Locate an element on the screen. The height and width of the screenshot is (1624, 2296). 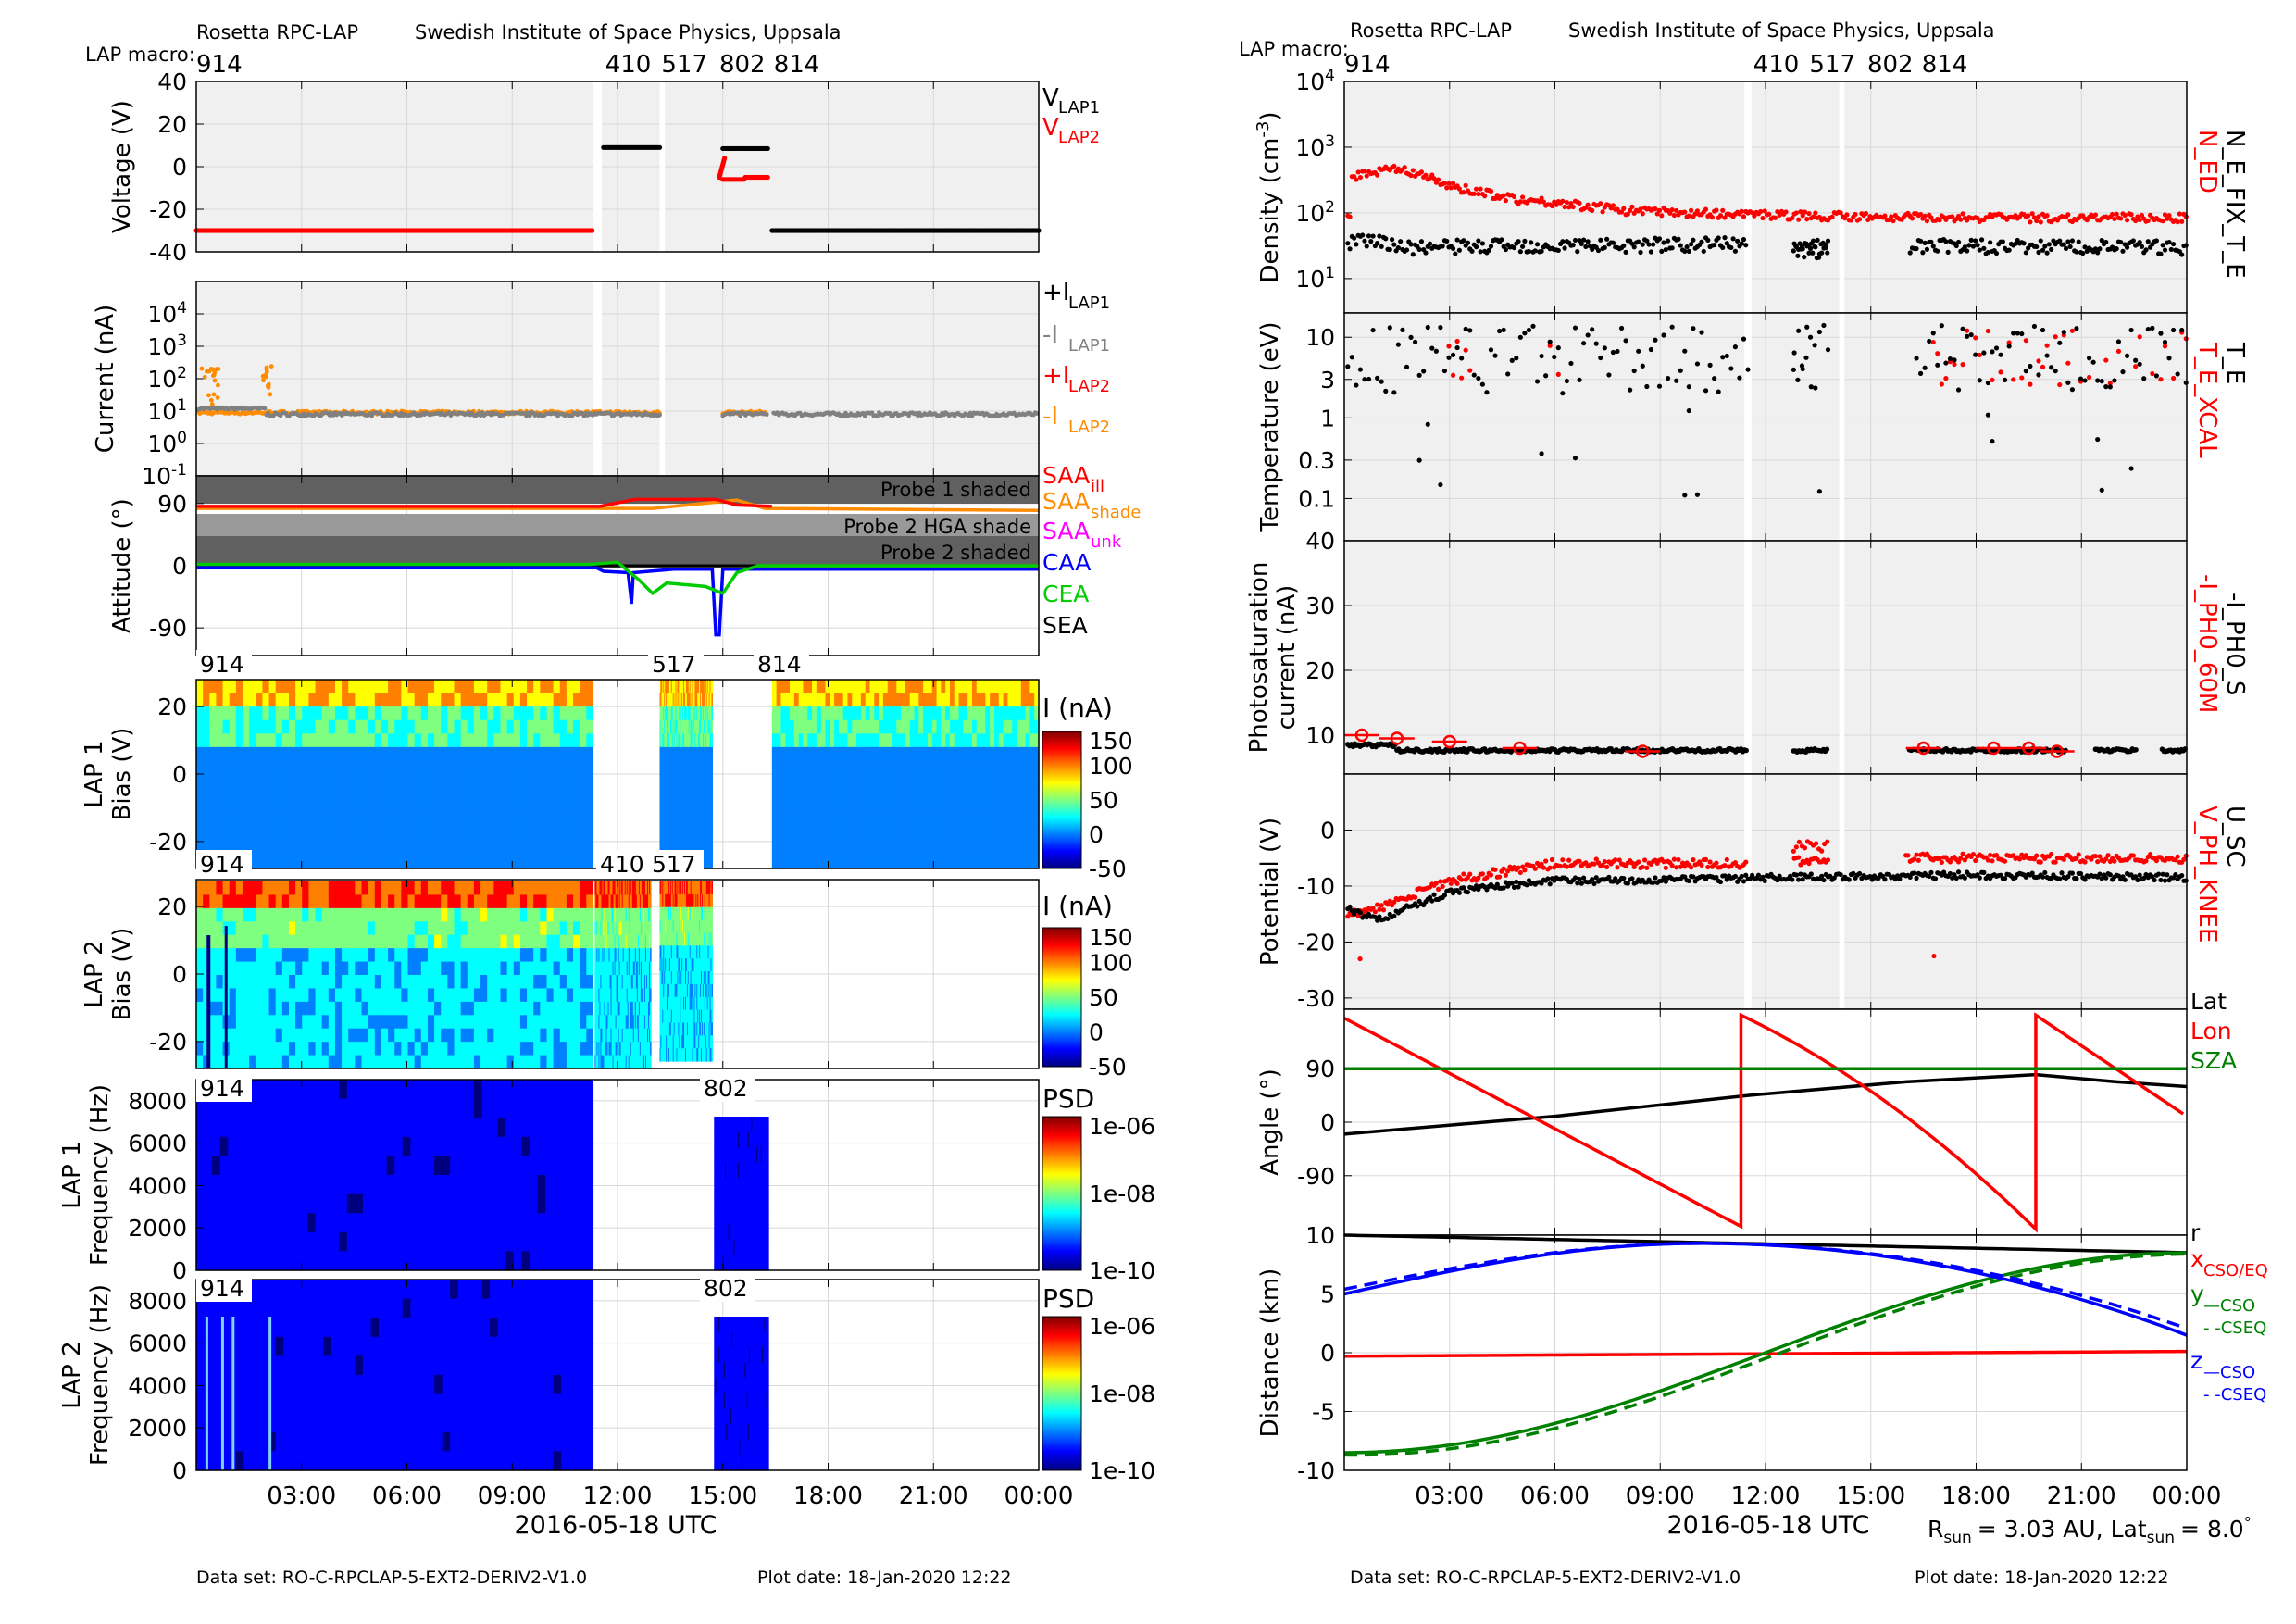
lap1-sweep-panel-label: 914 is located at coordinates (222, 664).